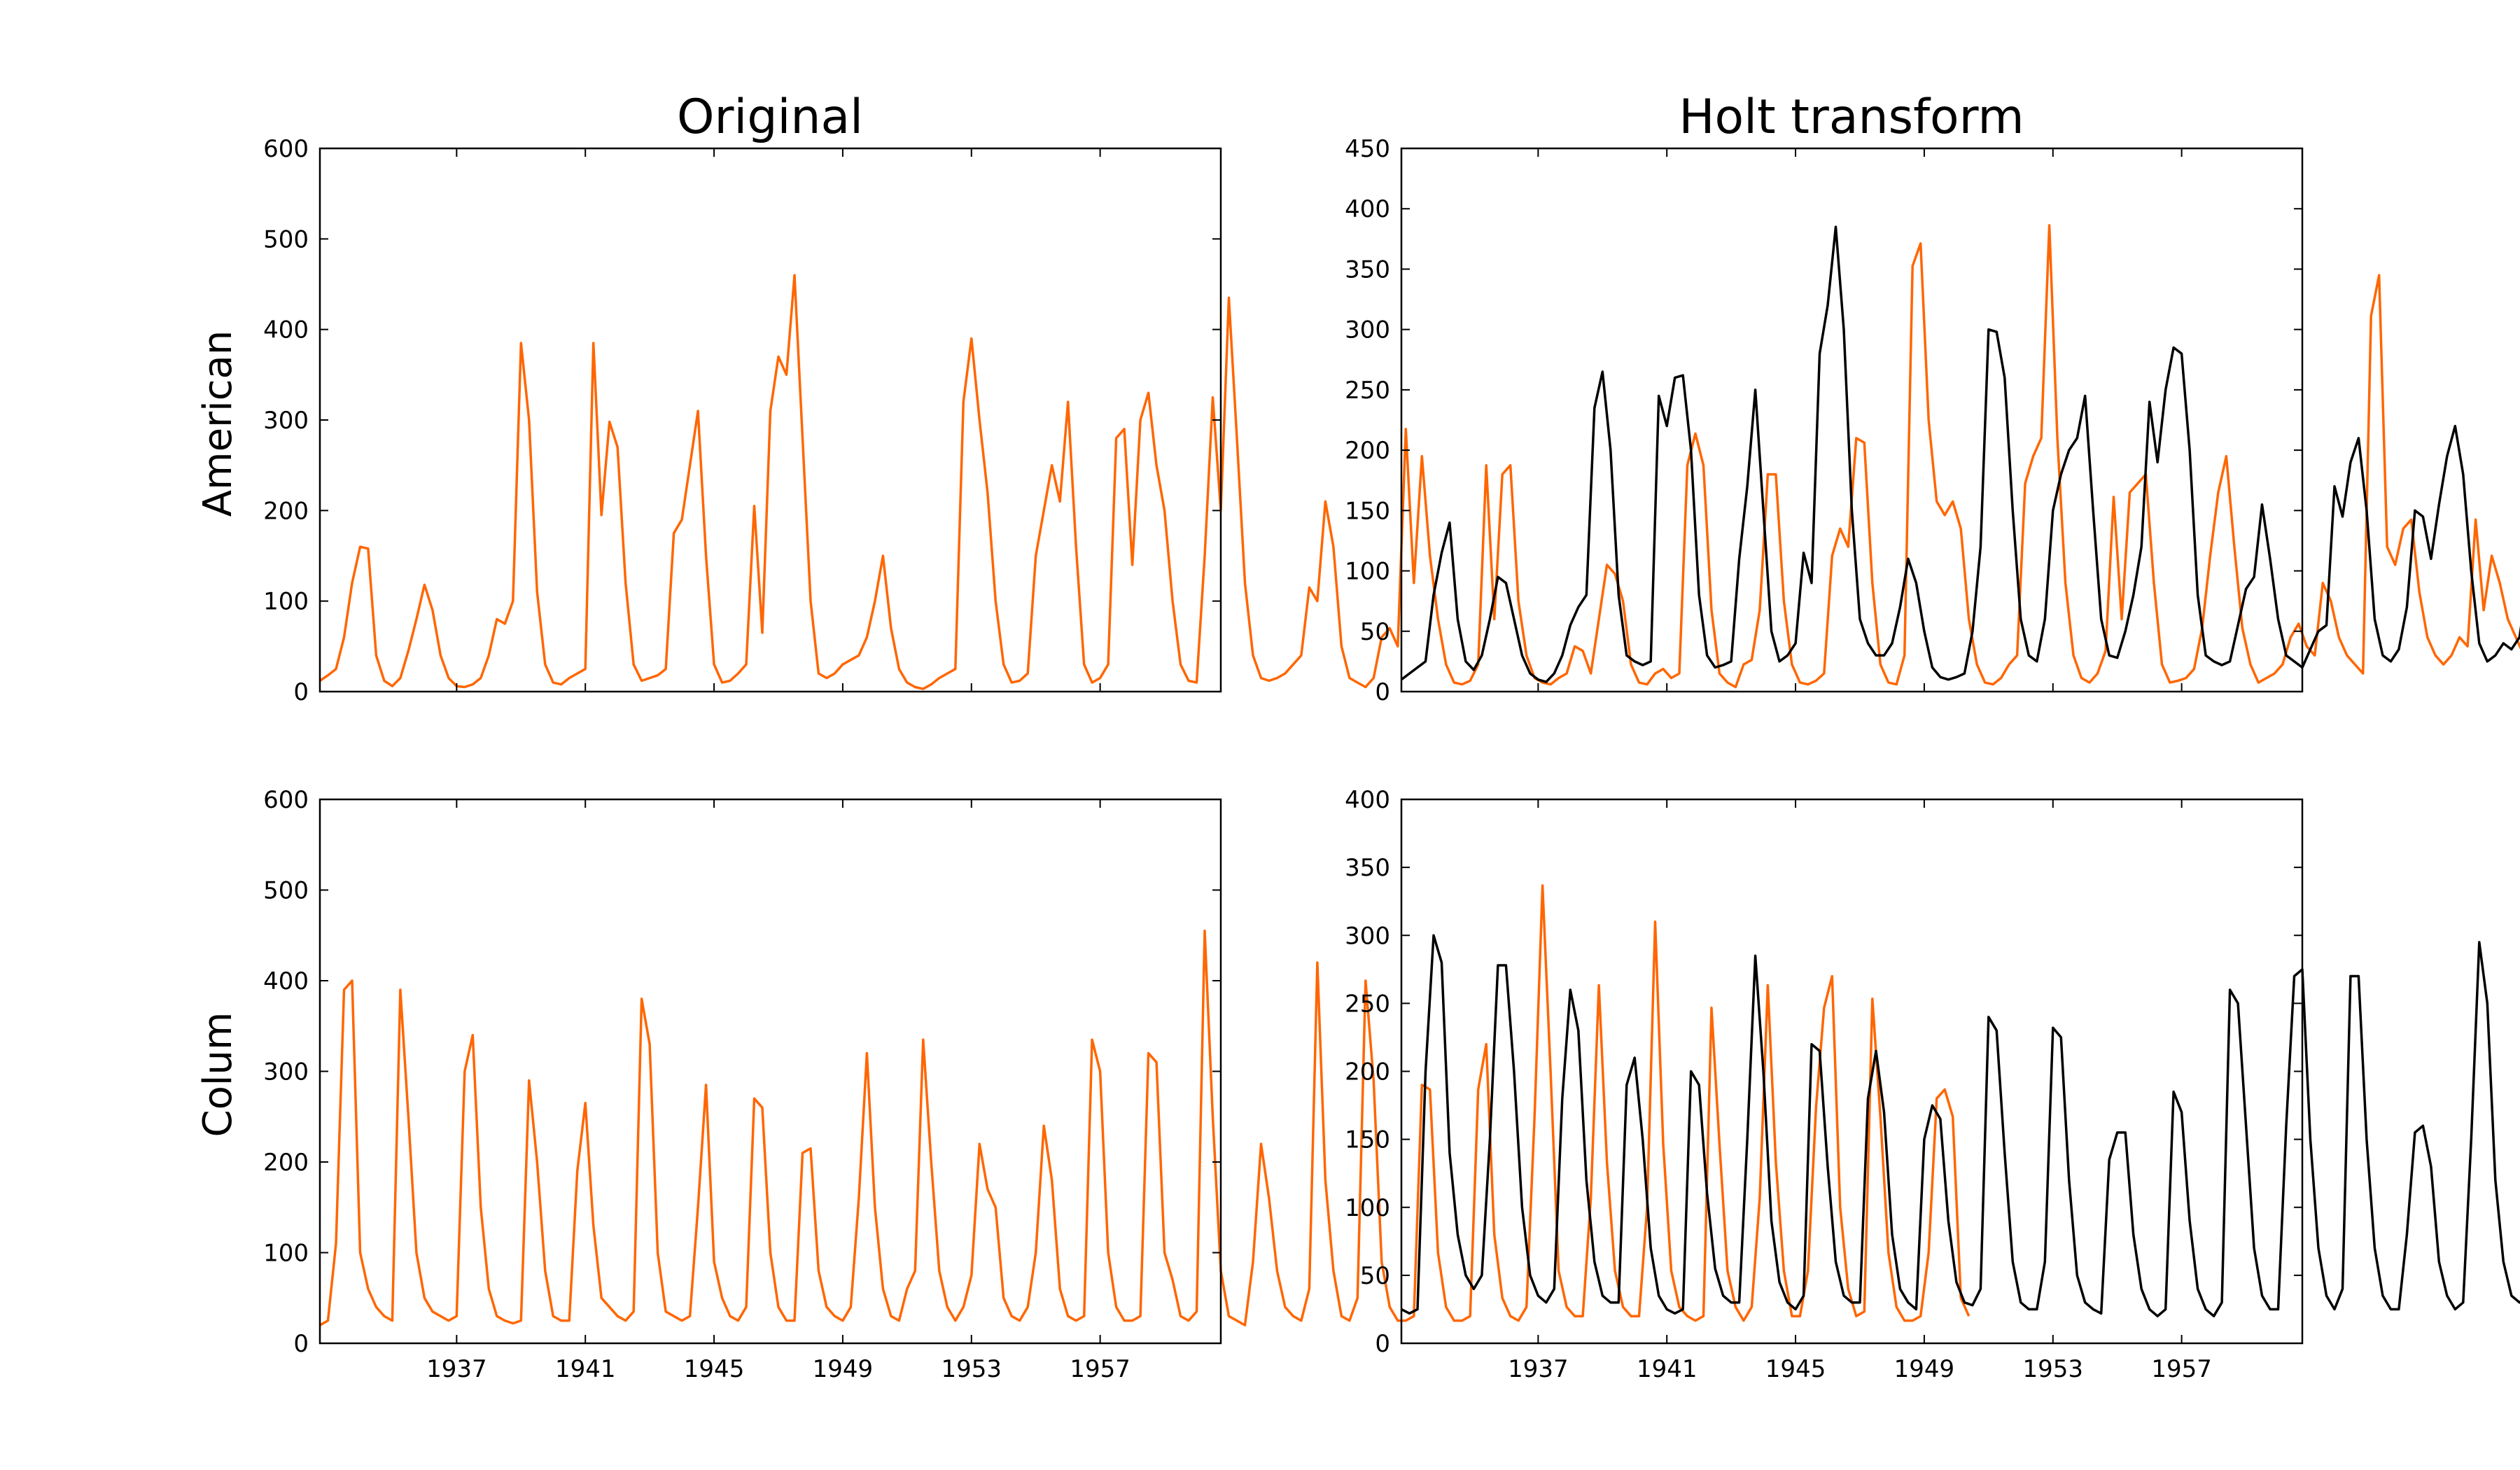 This screenshot has width=2520, height=1470. What do you see at coordinates (218, 1075) in the screenshot?
I see `row-label-colum: Colum` at bounding box center [218, 1075].